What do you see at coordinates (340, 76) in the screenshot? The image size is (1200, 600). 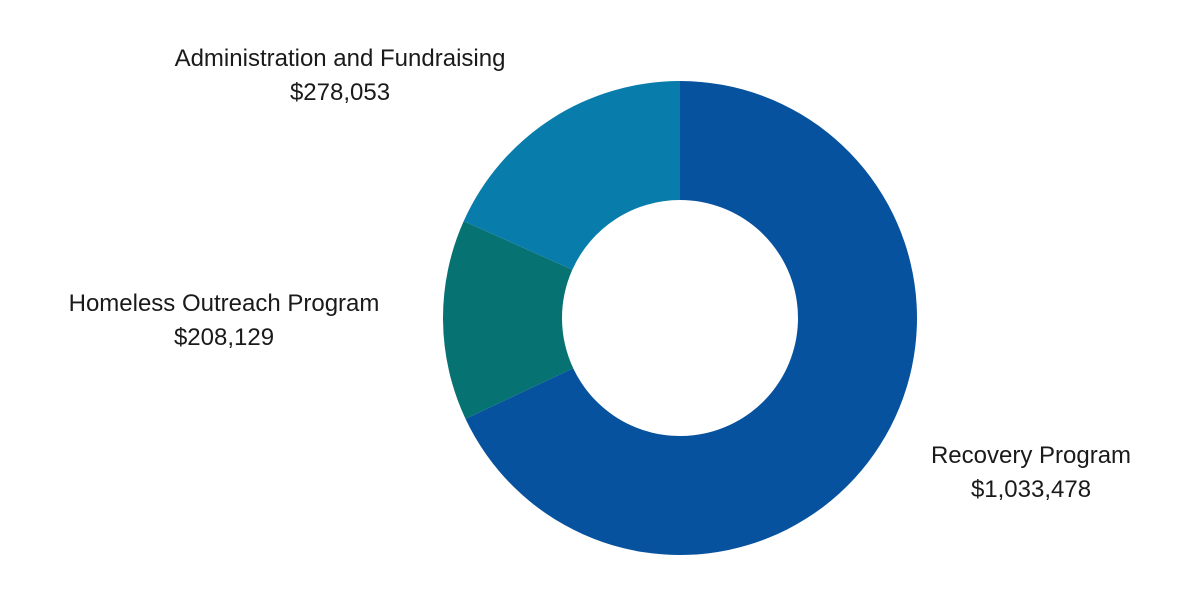 I see `slice-label-administration-and-fundraising: Administration and Fundraising $278,053` at bounding box center [340, 76].